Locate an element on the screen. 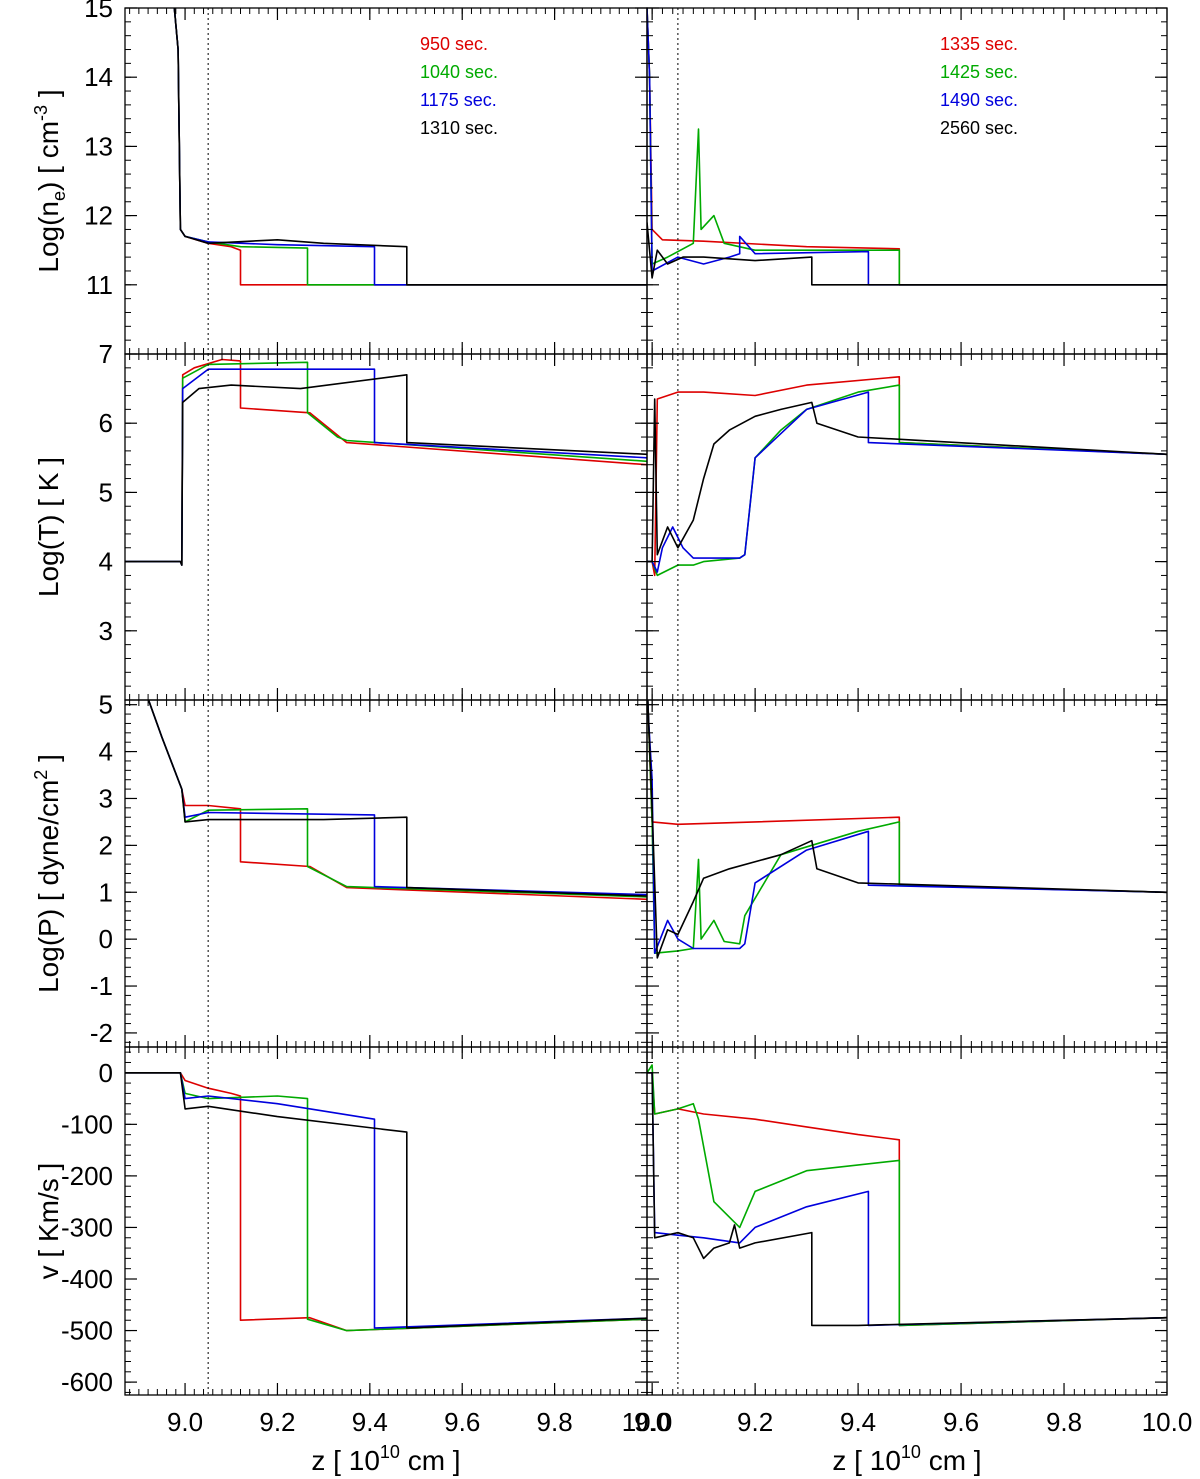  y-axis-label: v [ Km/s ] is located at coordinates (48, 1221).